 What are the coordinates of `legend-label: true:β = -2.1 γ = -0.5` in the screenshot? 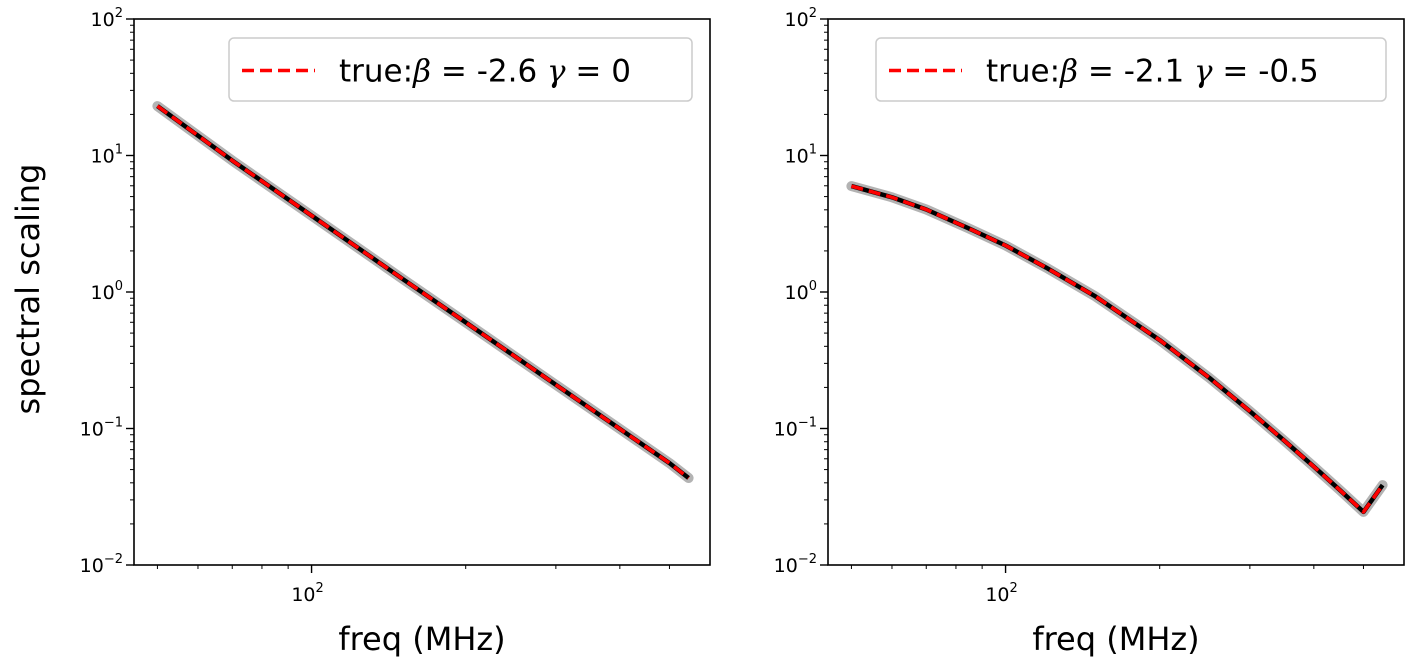 It's located at (1152, 72).